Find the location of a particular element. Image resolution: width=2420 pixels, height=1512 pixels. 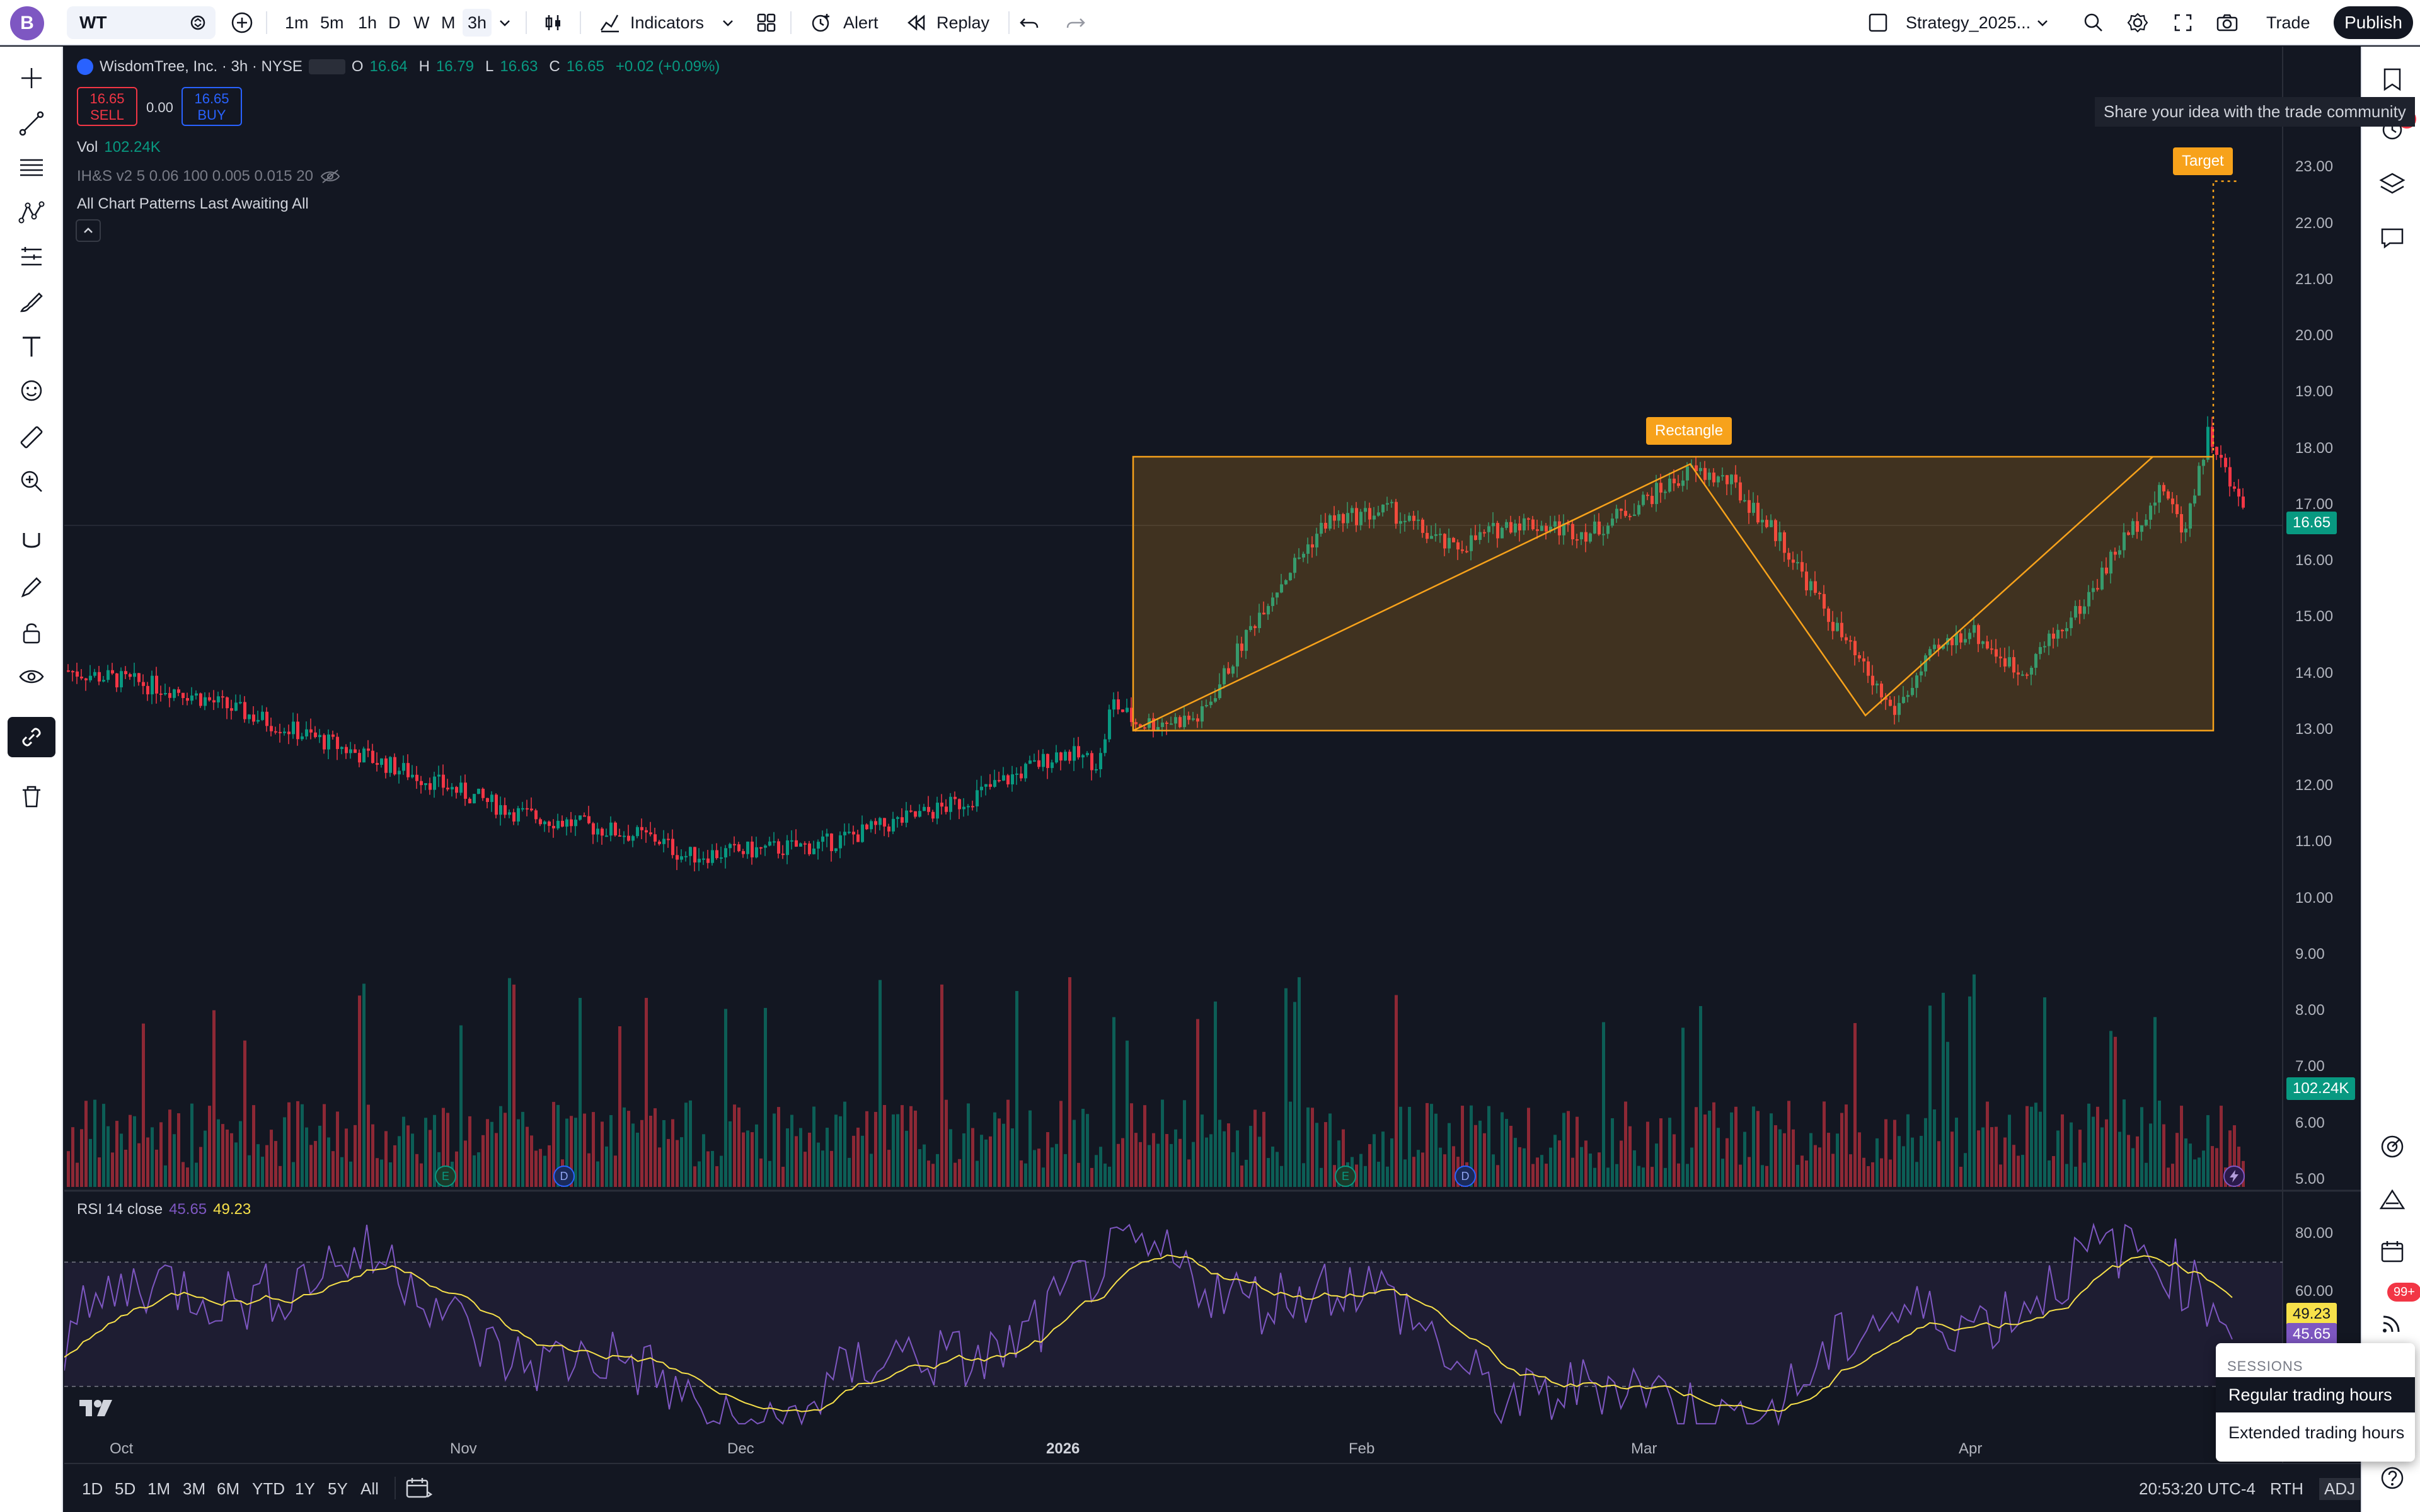

zoom-in-icon is located at coordinates (32, 481).